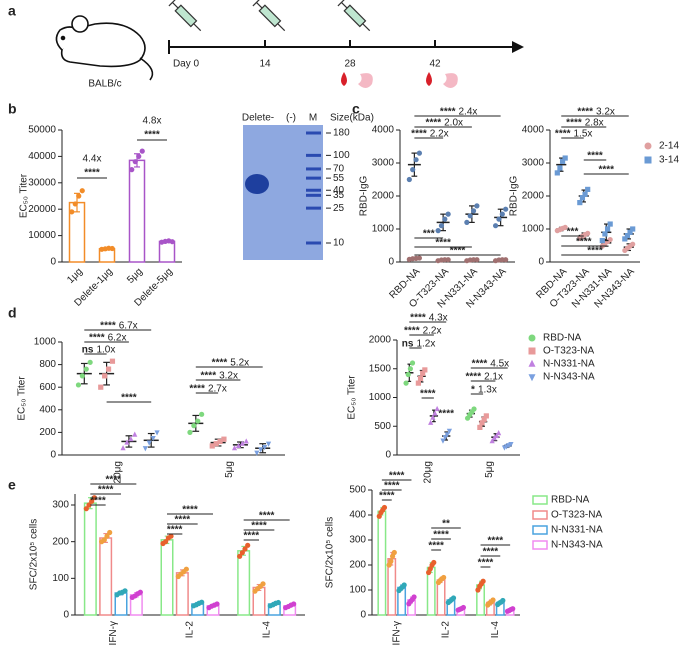  I want to click on sig-stars: *, so click(473, 390).